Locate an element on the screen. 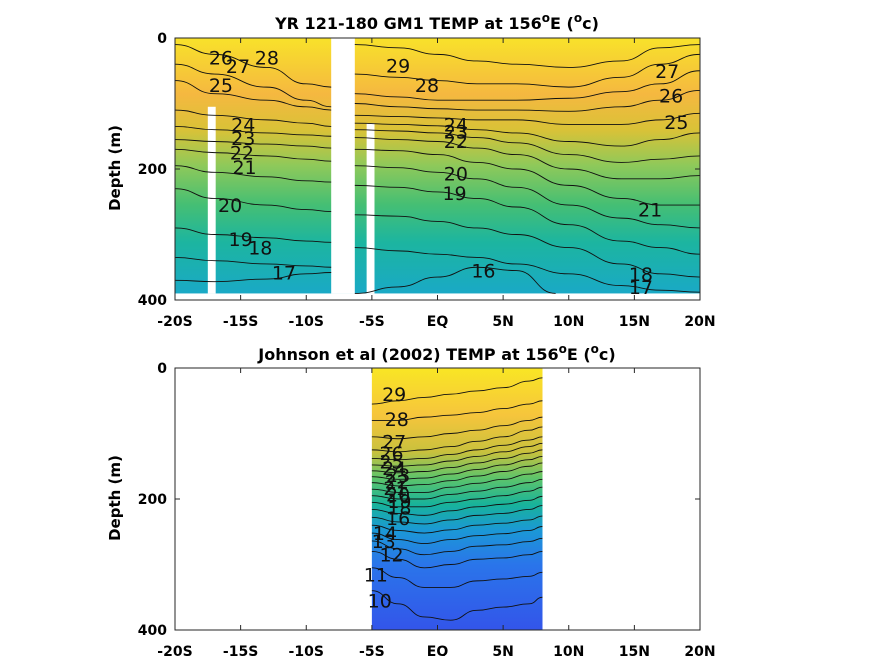  top-panel-gaps is located at coordinates (291, 166).